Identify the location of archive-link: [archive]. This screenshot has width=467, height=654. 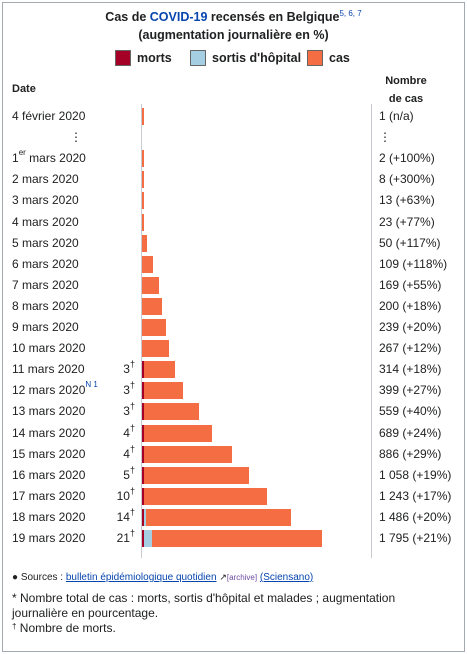
(242, 577).